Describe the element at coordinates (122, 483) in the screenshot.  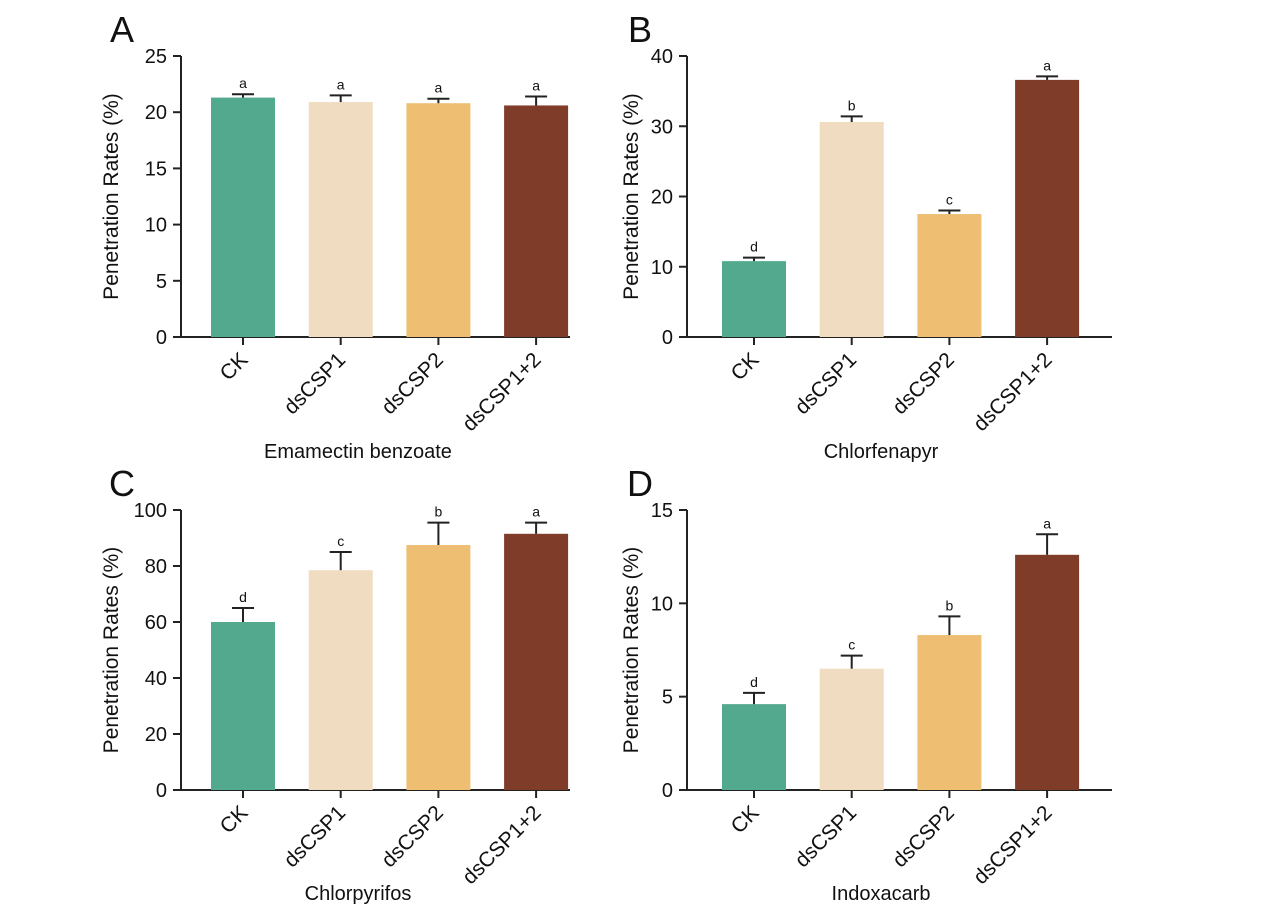
I see `panel-letter: C` at that location.